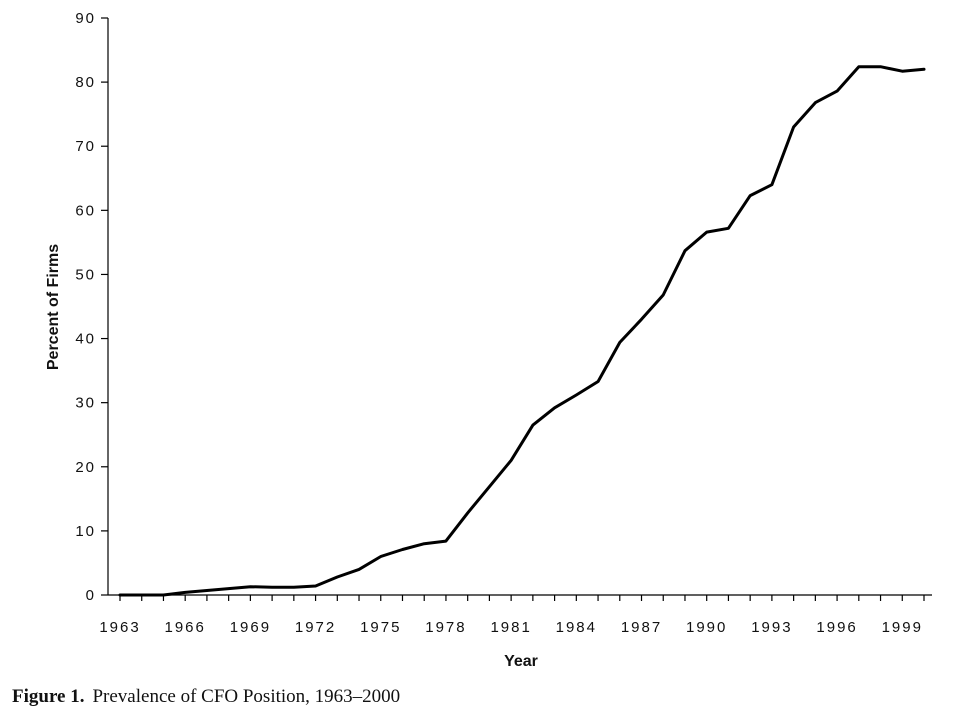  What do you see at coordinates (85, 82) in the screenshot?
I see `y-tick-label: 80` at bounding box center [85, 82].